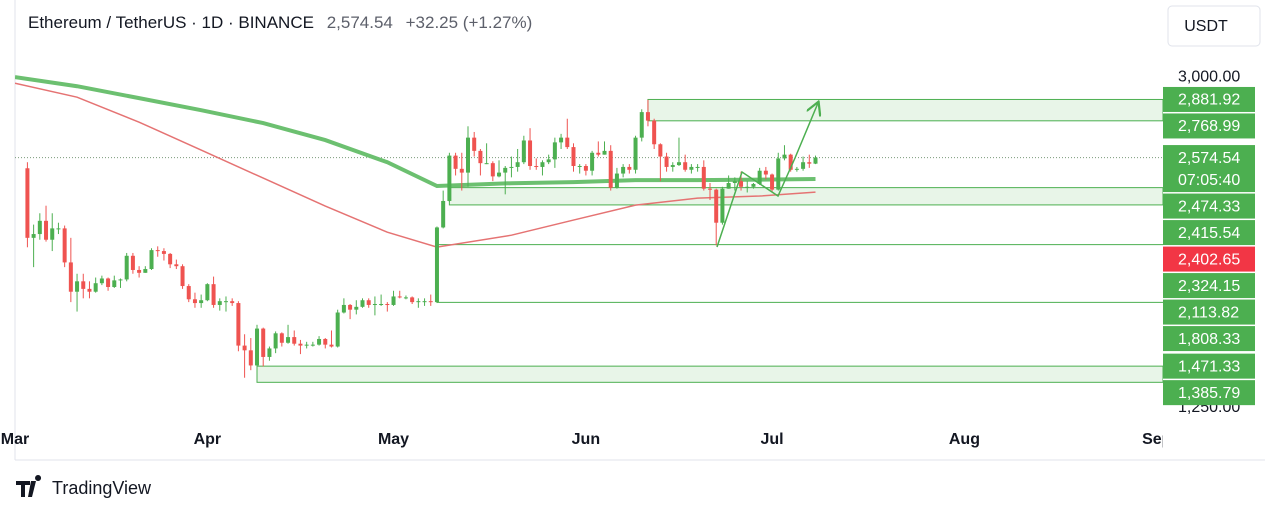  I want to click on price-zone, so click(905, 110).